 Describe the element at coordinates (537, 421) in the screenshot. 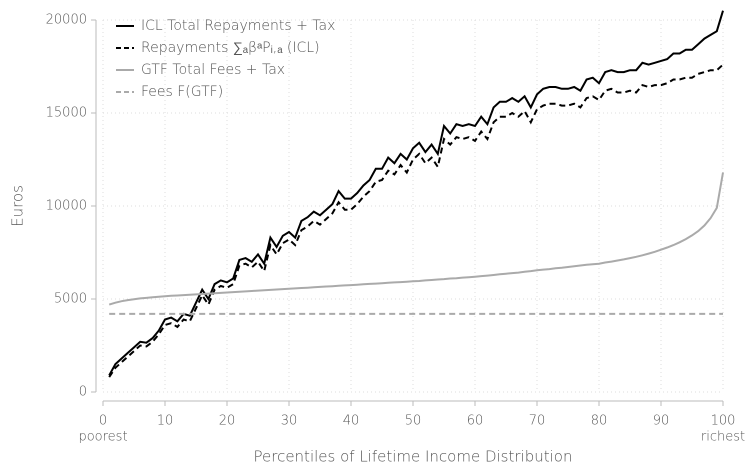

I see `x-tick-label: 70` at that location.